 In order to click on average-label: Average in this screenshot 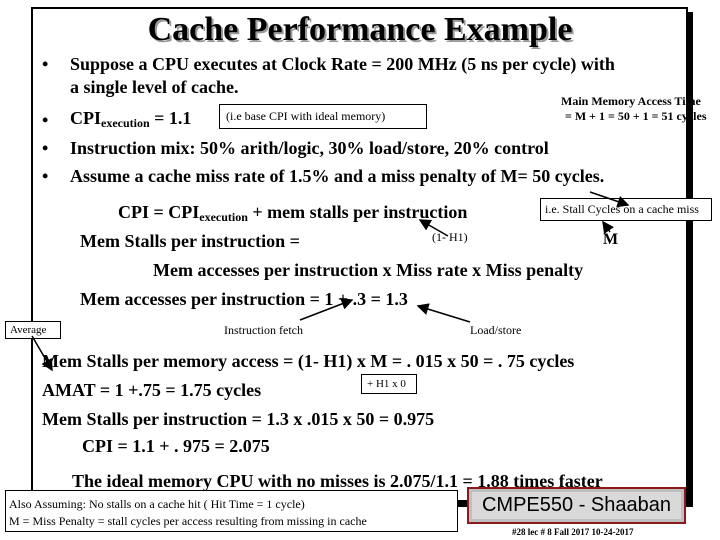, I will do `click(28, 330)`.